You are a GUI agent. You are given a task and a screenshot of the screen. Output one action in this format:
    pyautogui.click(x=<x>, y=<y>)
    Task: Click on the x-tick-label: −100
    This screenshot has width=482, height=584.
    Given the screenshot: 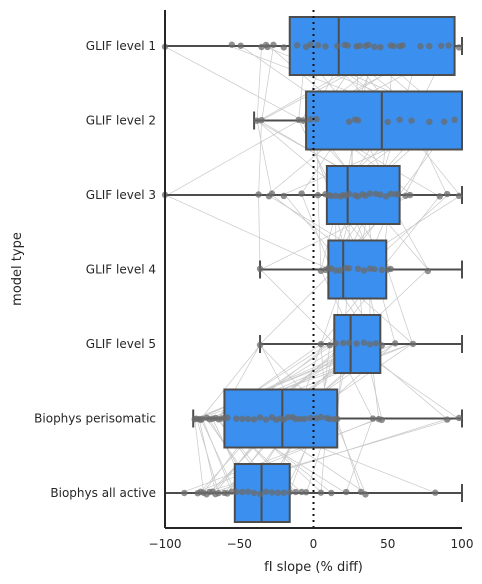 What is the action you would take?
    pyautogui.click(x=165, y=544)
    